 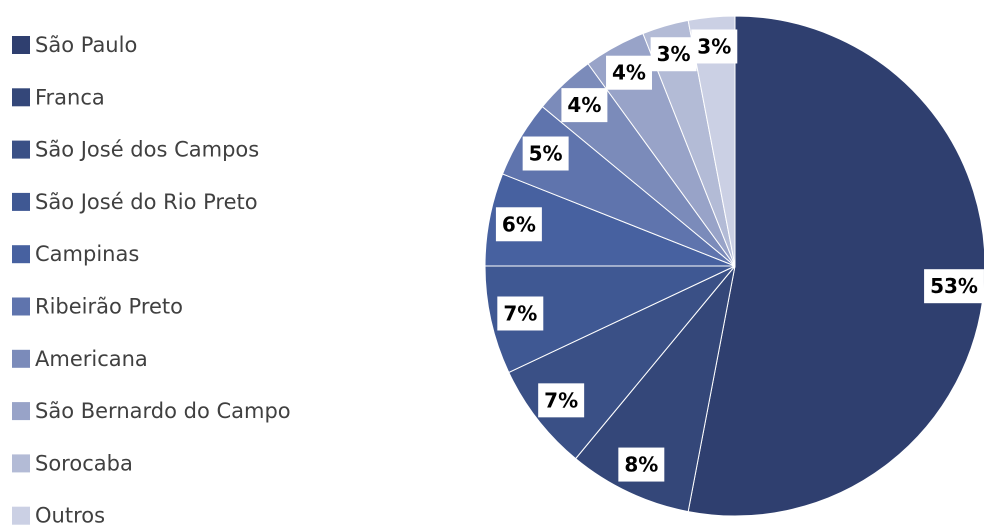 I want to click on legend-label: Sorocaba, so click(x=84, y=463).